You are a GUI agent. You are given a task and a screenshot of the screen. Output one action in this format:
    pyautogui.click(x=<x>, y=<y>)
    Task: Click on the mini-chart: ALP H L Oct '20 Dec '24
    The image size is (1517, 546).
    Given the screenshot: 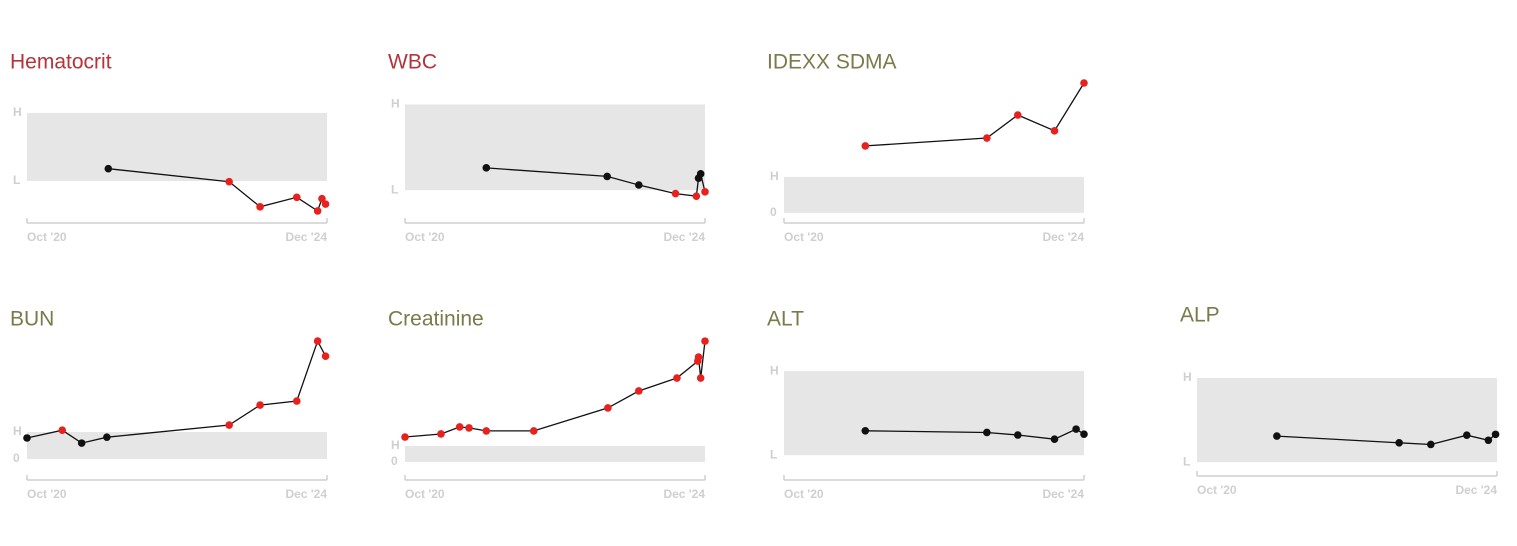 What is the action you would take?
    pyautogui.click(x=1340, y=400)
    